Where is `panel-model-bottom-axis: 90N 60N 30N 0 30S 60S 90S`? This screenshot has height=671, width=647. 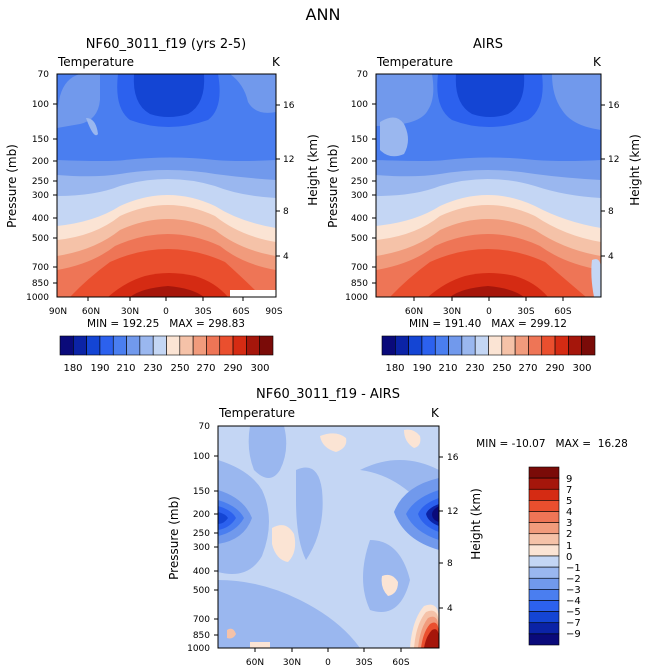 panel-model-bottom-axis: 90N 60N 30N 0 30S 60S 90S is located at coordinates (166, 312).